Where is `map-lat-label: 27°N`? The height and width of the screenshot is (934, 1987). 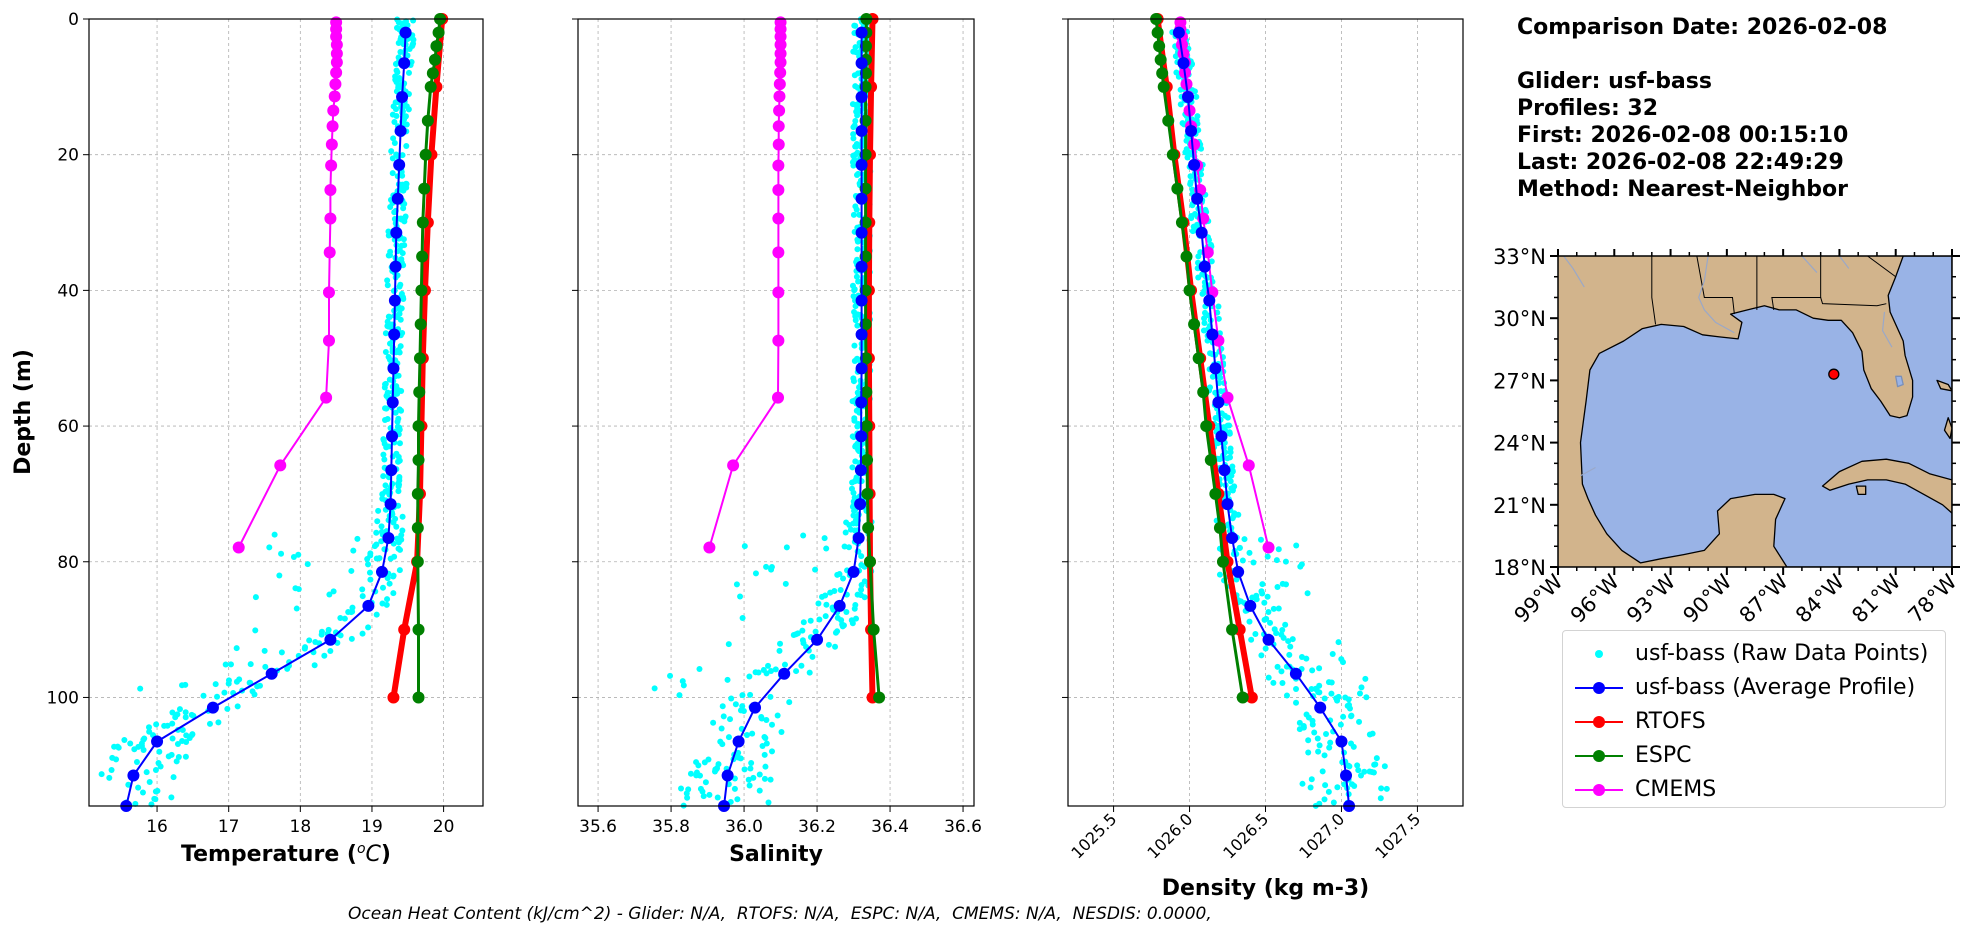
map-lat-label: 27°N is located at coordinates (1519, 381).